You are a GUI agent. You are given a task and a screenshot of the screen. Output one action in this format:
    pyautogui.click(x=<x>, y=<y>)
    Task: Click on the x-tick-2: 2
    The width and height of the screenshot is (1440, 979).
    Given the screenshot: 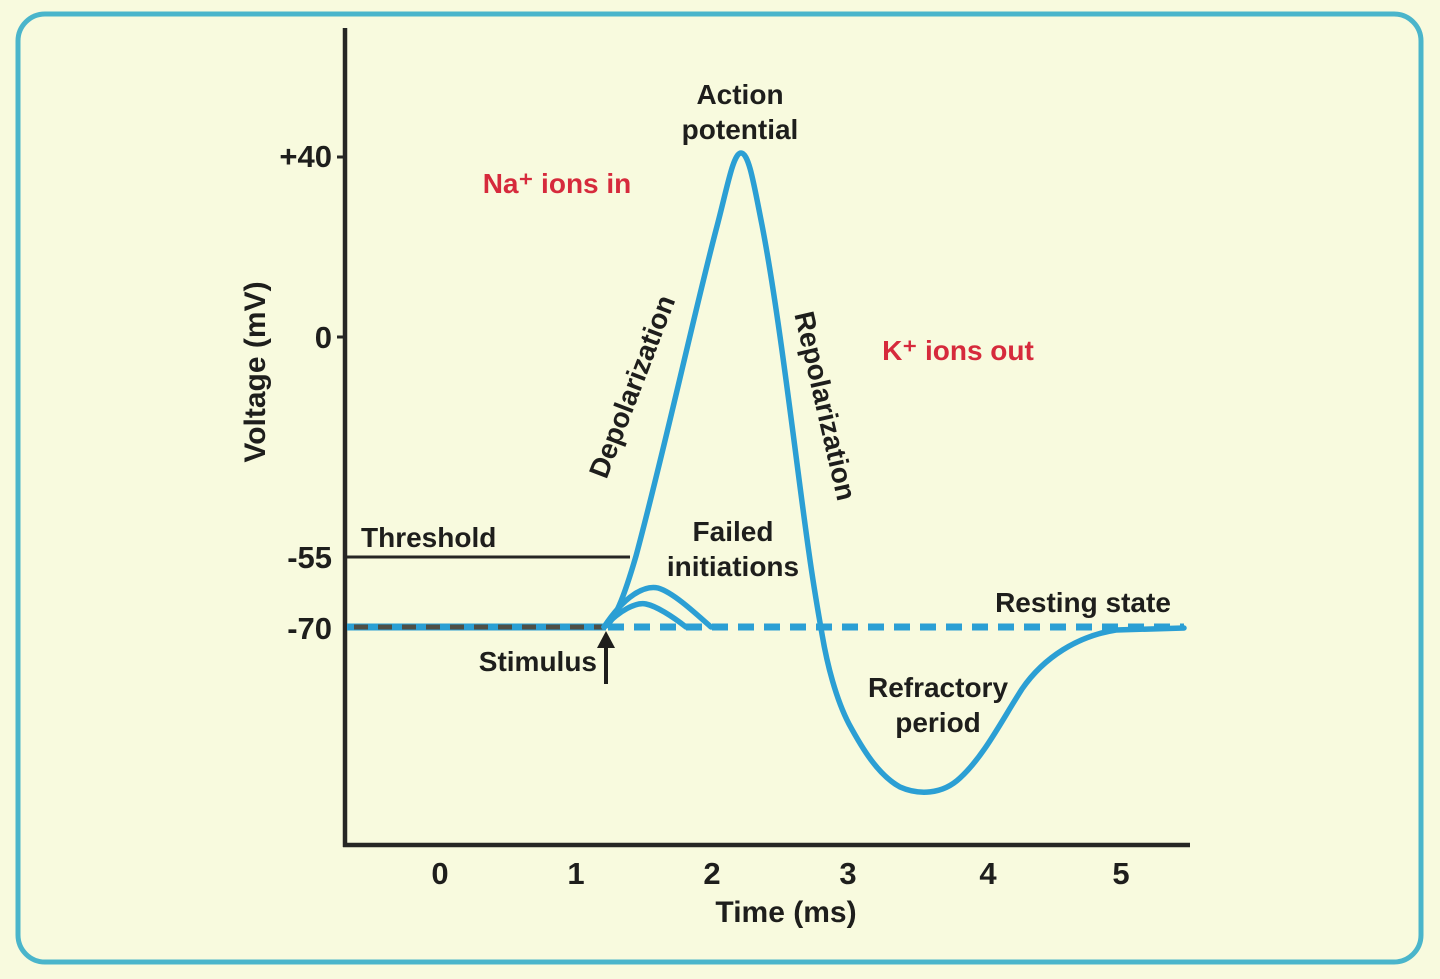 What is the action you would take?
    pyautogui.click(x=711, y=873)
    